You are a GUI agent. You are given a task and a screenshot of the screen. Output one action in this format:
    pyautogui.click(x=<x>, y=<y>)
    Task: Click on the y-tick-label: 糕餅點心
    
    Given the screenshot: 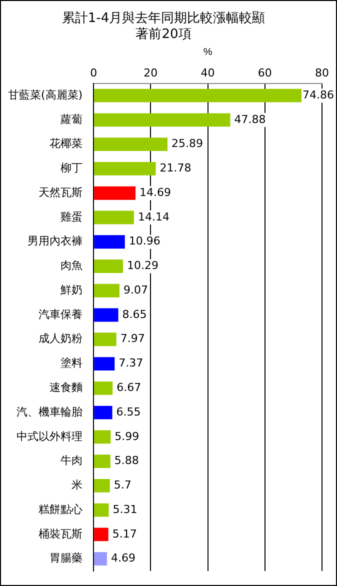 What is the action you would take?
    pyautogui.click(x=60, y=509)
    